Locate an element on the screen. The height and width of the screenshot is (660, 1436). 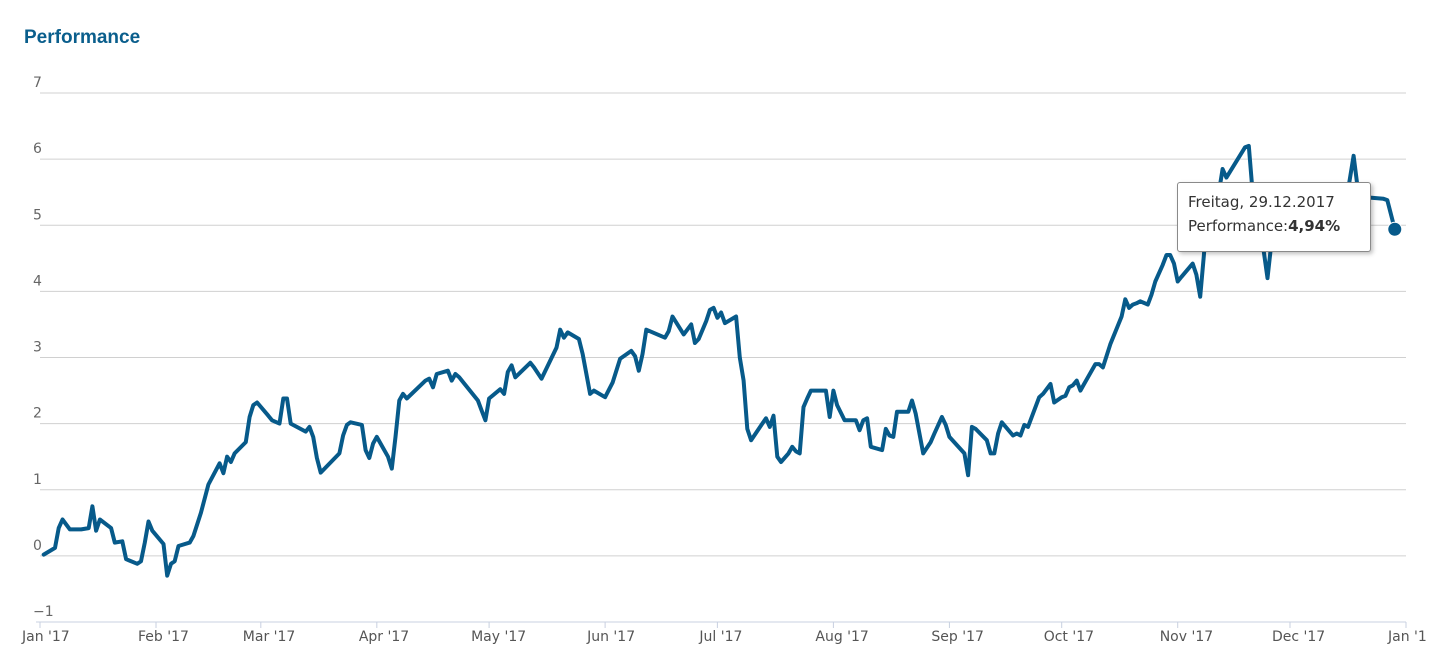
y-tick-label-3: 4 is located at coordinates (37, 281).